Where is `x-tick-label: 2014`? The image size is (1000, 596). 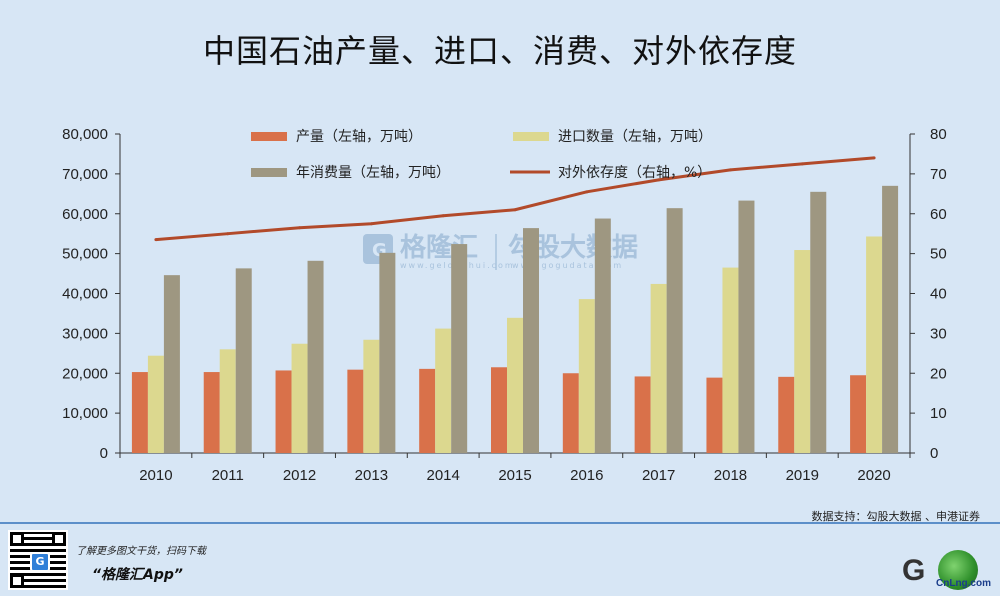 x-tick-label: 2014 is located at coordinates (442, 475).